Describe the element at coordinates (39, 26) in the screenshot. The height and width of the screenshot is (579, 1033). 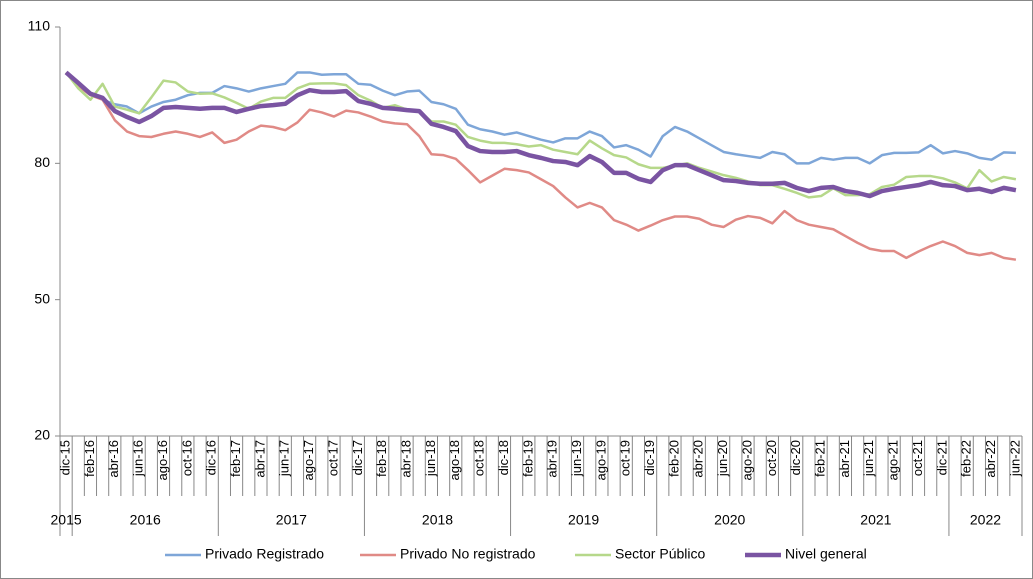
I see `y-tick-label: 110` at that location.